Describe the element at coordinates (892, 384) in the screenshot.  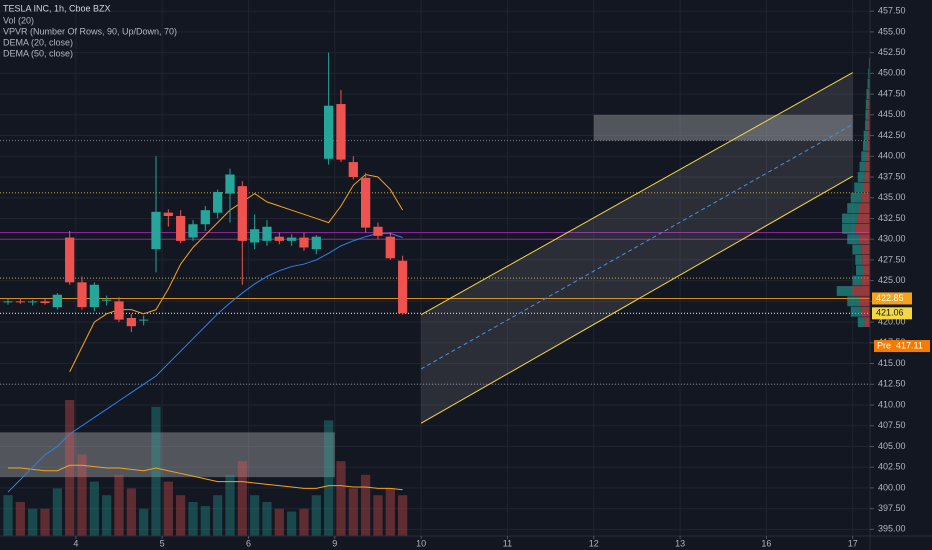
I see `y-tick-label: 412.50` at that location.